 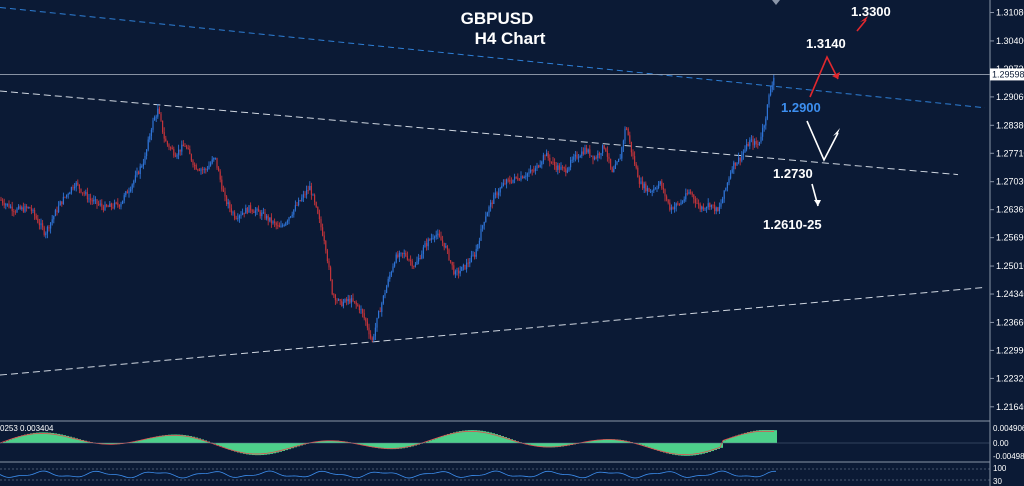 What do you see at coordinates (792, 224) in the screenshot?
I see `annotation-support-2: 1.2610-25` at bounding box center [792, 224].